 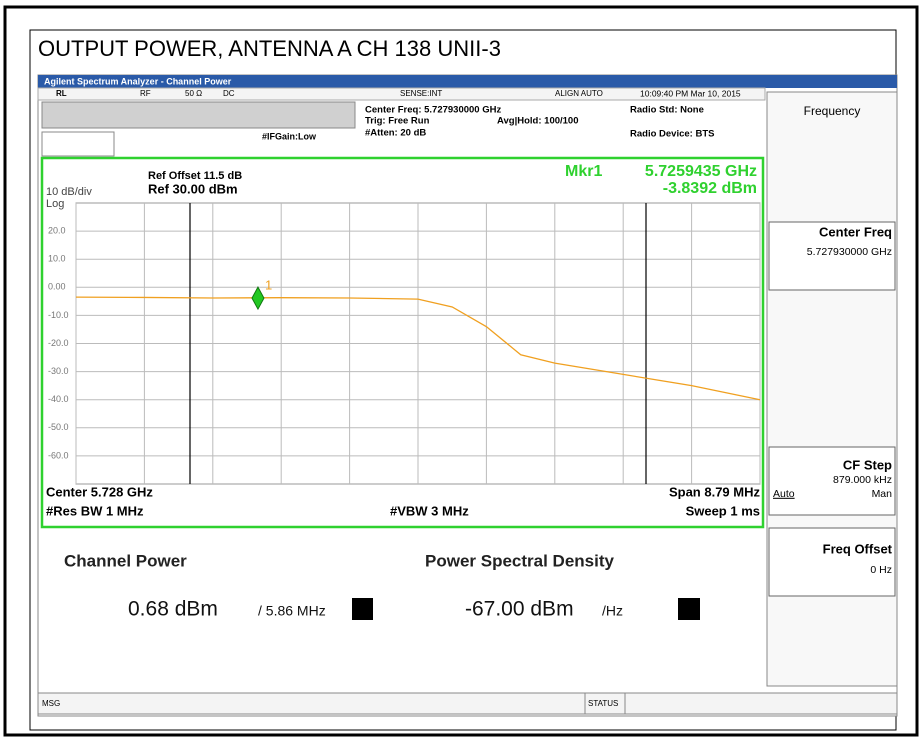 I want to click on status: #Atten: 20 dB, so click(x=395, y=133).